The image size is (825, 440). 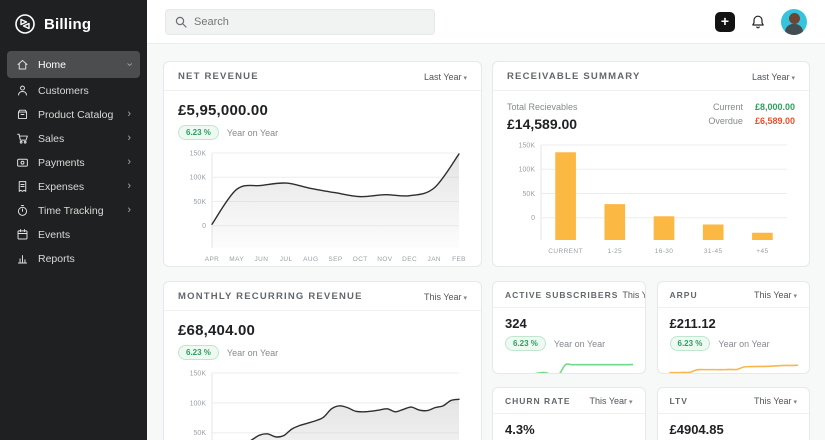 I want to click on receivables-chart: 0 50K 100K 150K CURRENT 1-25 16-30 31-45 +45, so click(x=651, y=199).